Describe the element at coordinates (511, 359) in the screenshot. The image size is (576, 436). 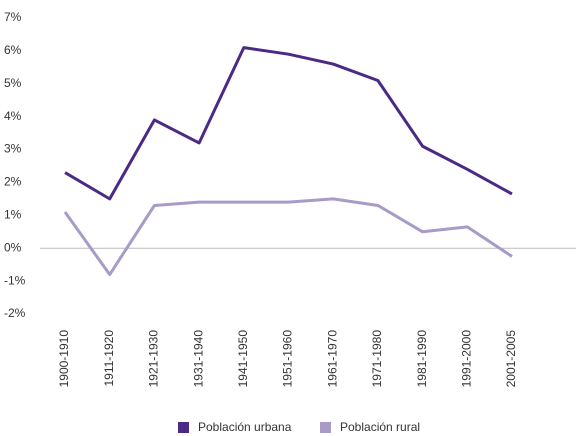
I see `x-tick-label: 2001-2005` at that location.